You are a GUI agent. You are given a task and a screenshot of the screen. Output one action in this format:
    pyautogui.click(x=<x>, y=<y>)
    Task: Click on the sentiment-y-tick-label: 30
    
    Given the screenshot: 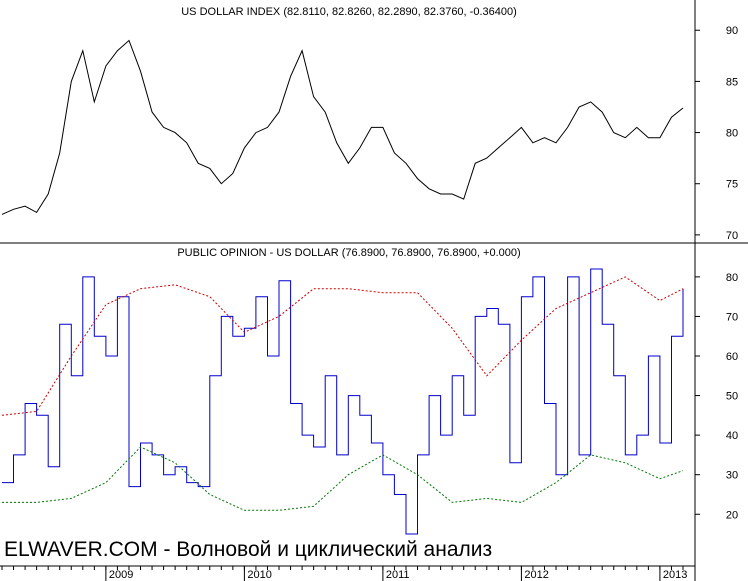 What is the action you would take?
    pyautogui.click(x=732, y=476)
    